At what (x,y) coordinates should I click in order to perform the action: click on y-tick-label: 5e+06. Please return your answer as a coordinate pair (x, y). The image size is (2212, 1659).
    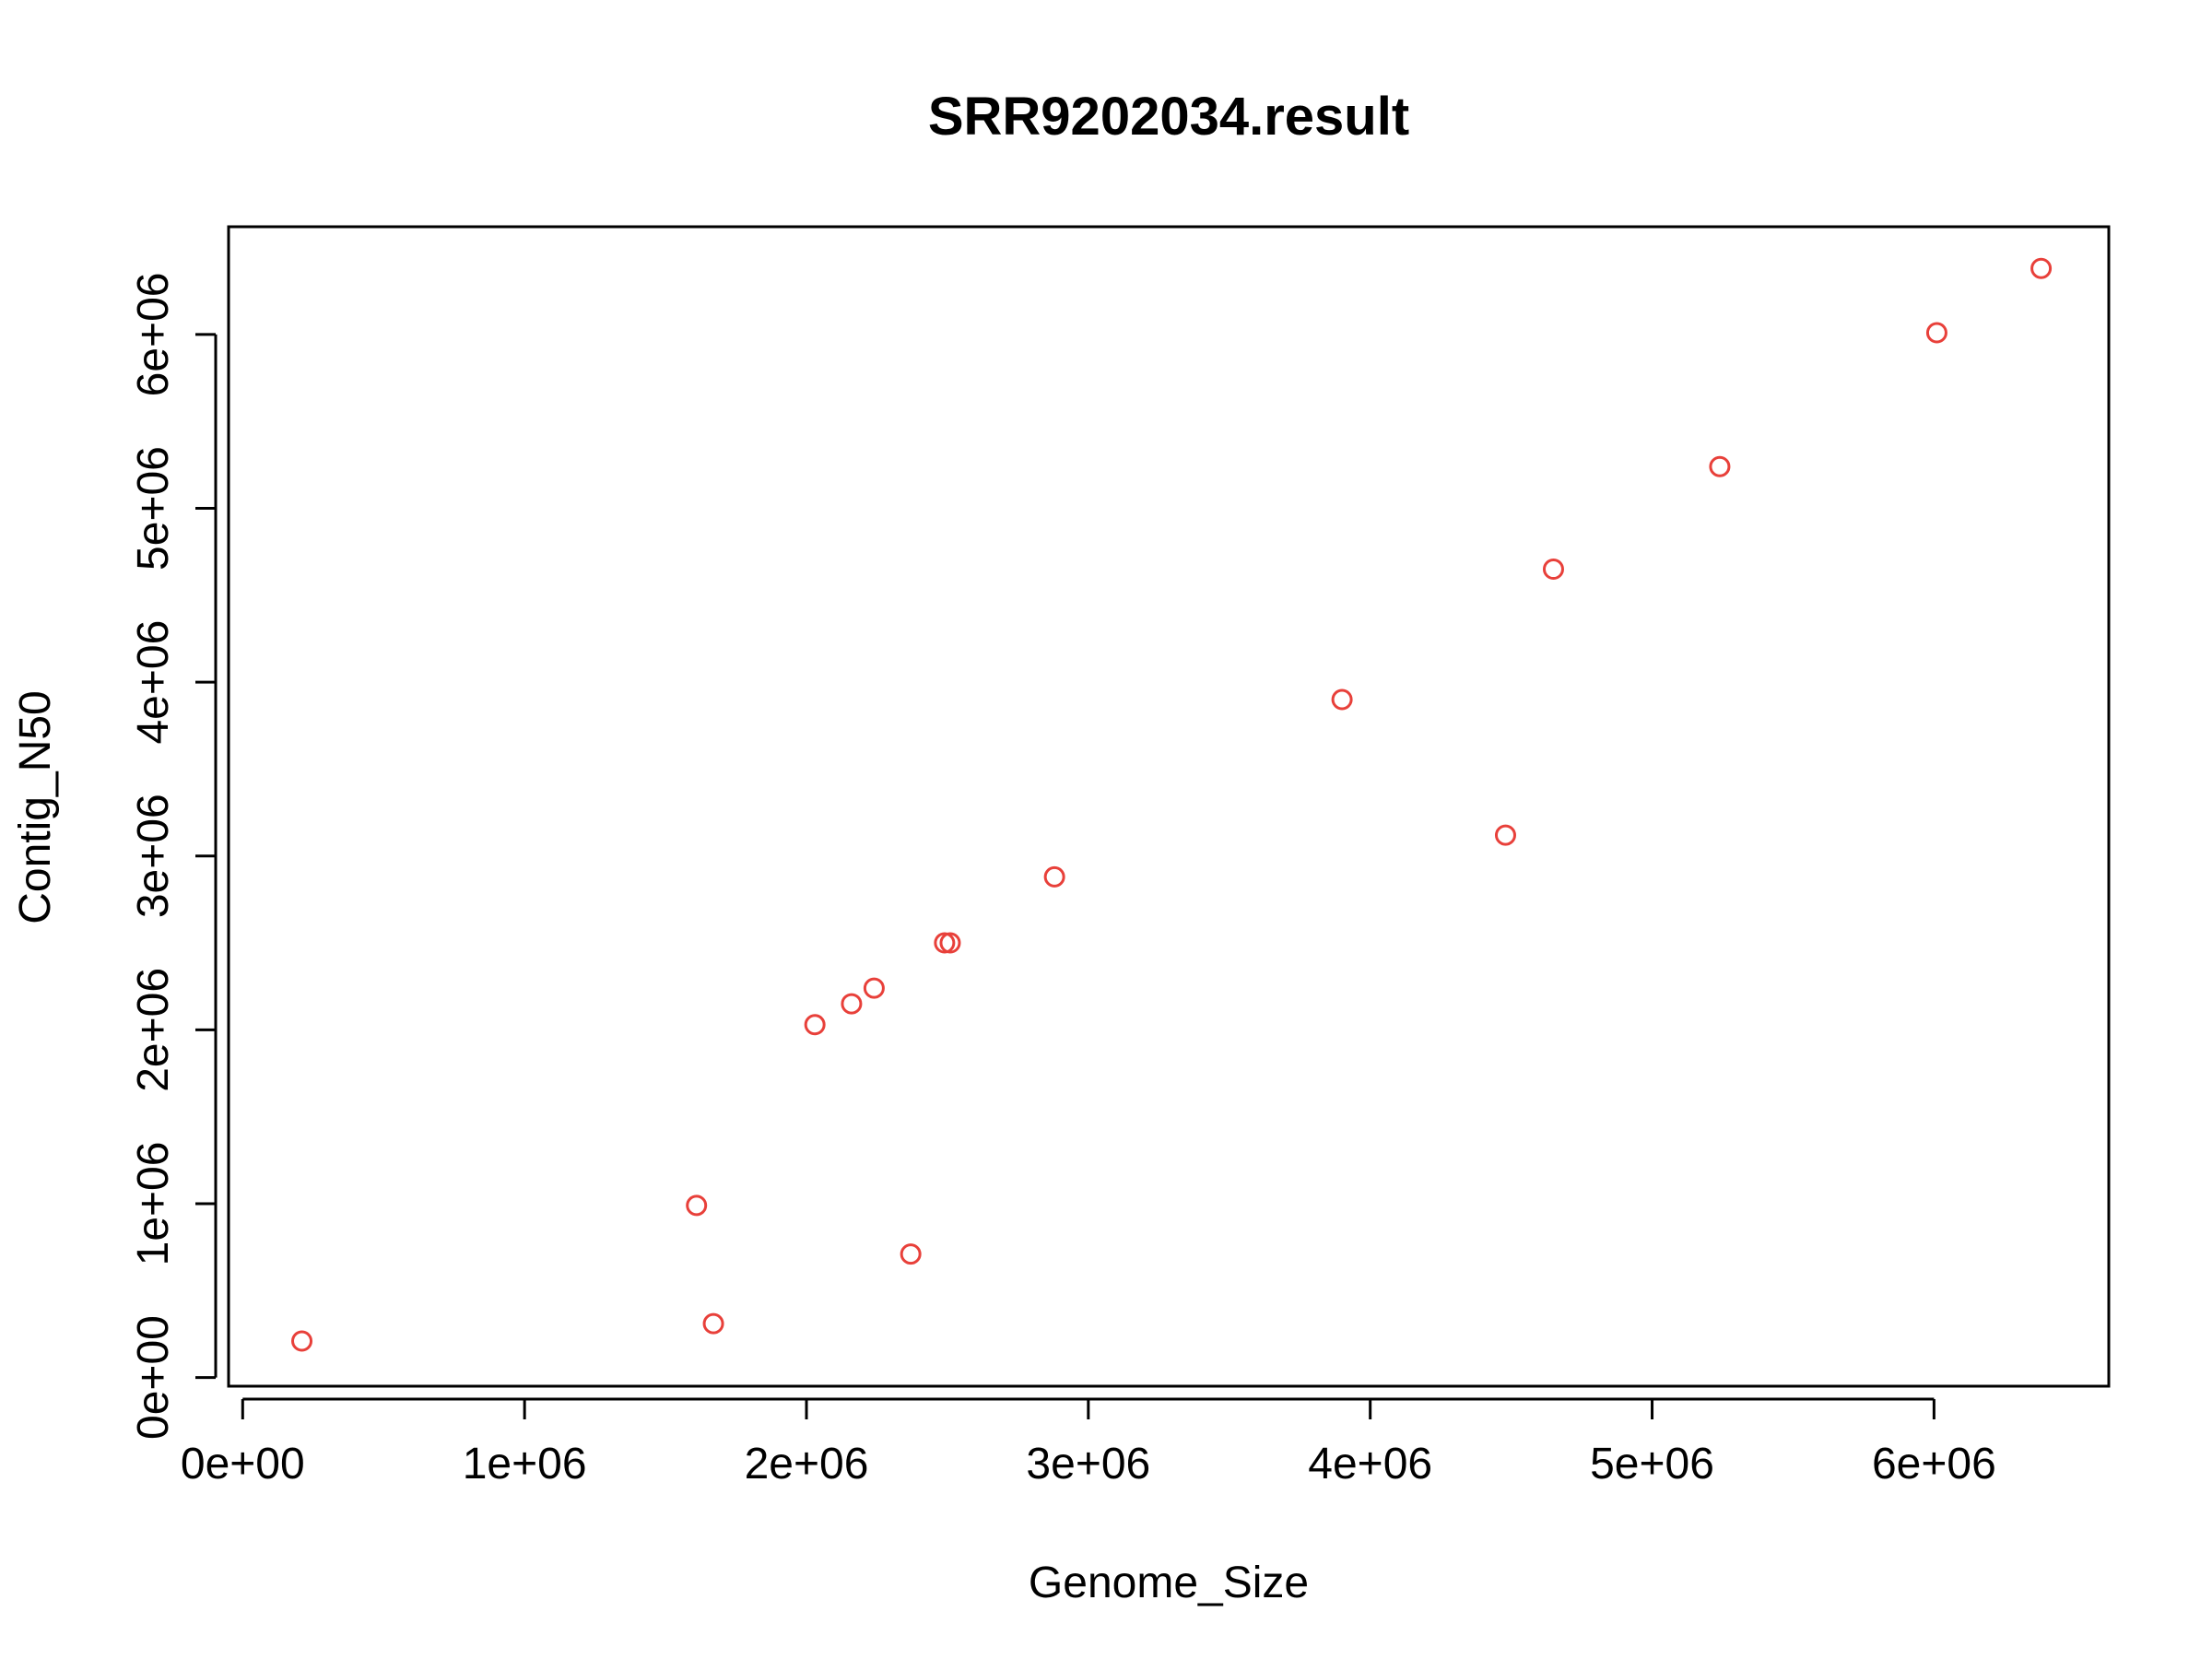
    Looking at the image, I should click on (153, 508).